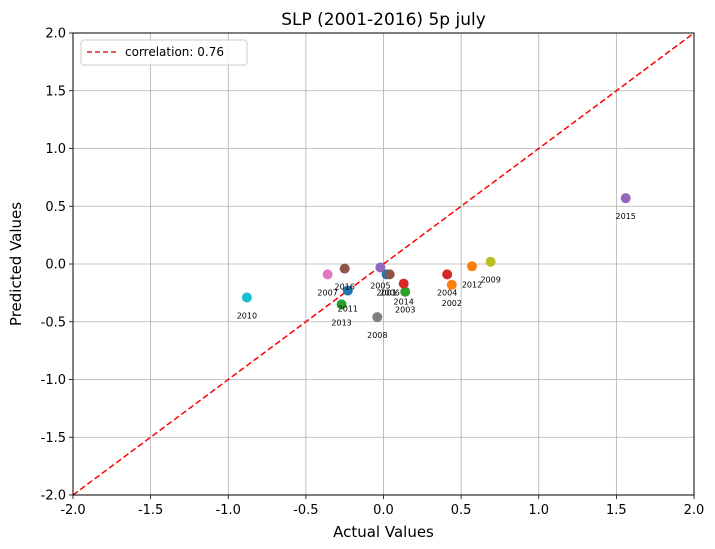  I want to click on y-tick-label: -1.0, so click(53, 380).